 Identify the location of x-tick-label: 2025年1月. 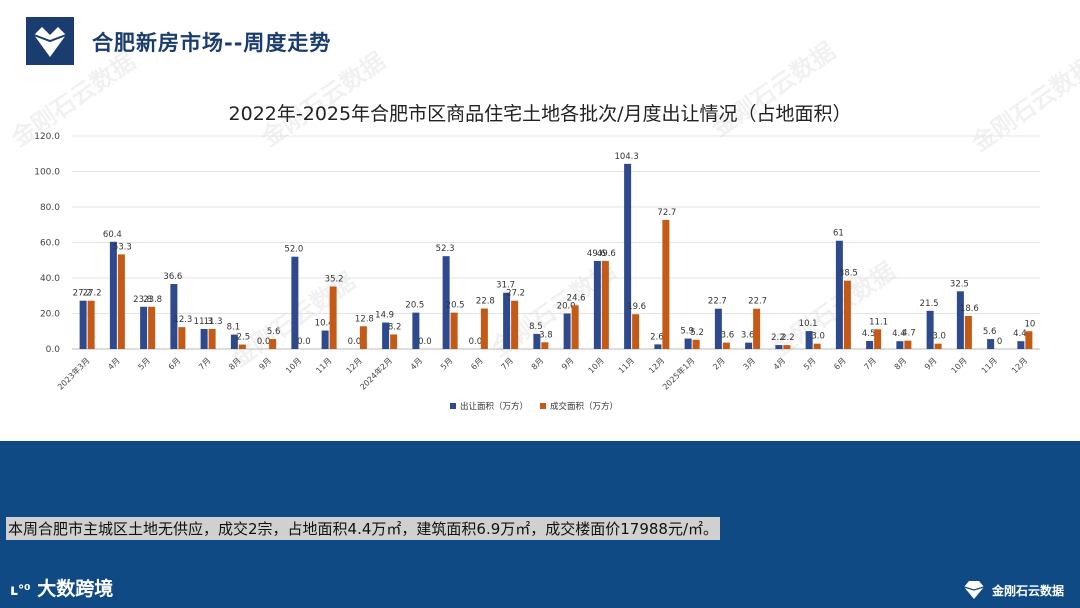
(678, 373).